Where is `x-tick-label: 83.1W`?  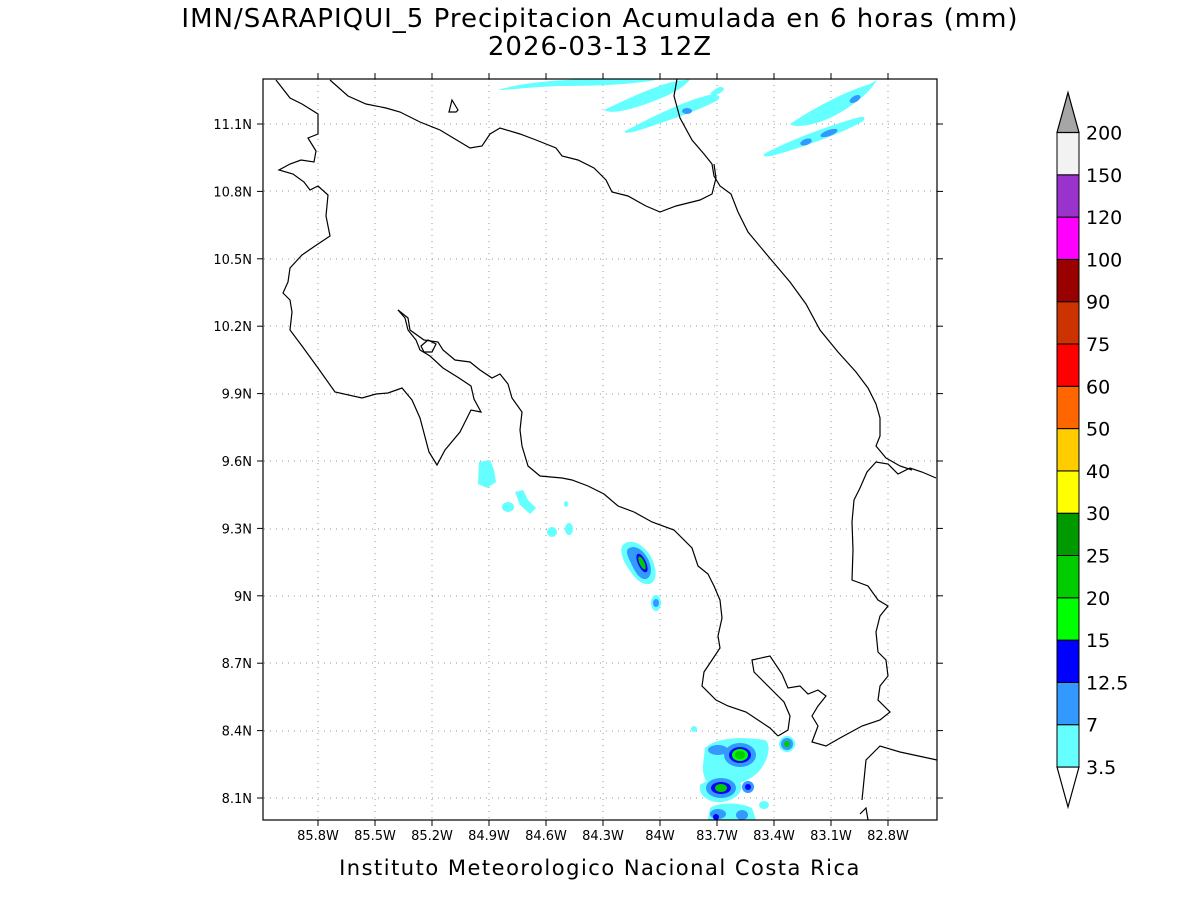
x-tick-label: 83.1W is located at coordinates (831, 836).